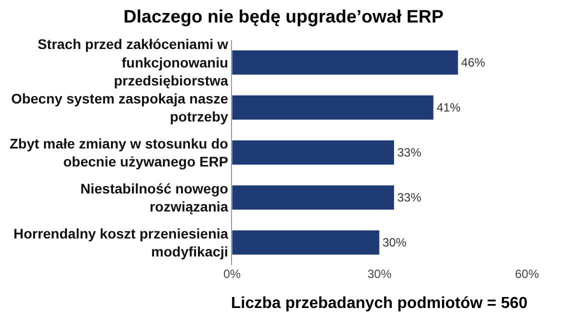  What do you see at coordinates (232, 274) in the screenshot?
I see `x-tick-label: 0%` at bounding box center [232, 274].